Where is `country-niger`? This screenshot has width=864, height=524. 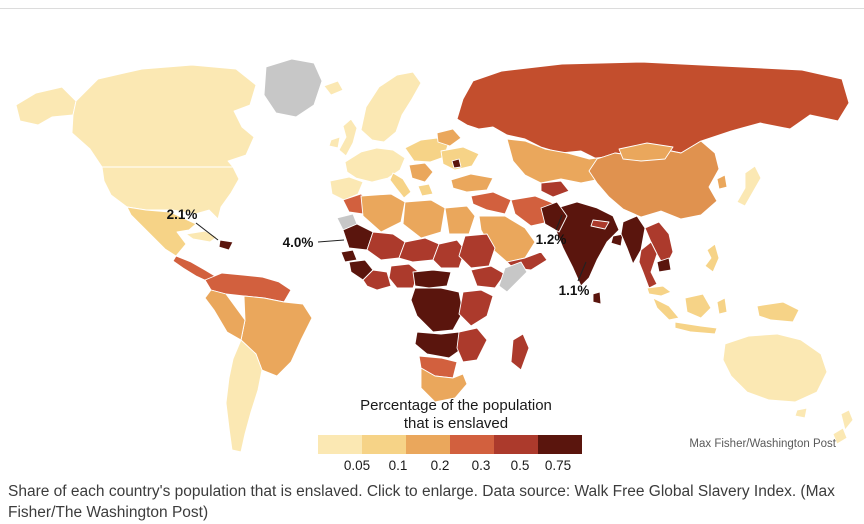
country-niger is located at coordinates (419, 250).